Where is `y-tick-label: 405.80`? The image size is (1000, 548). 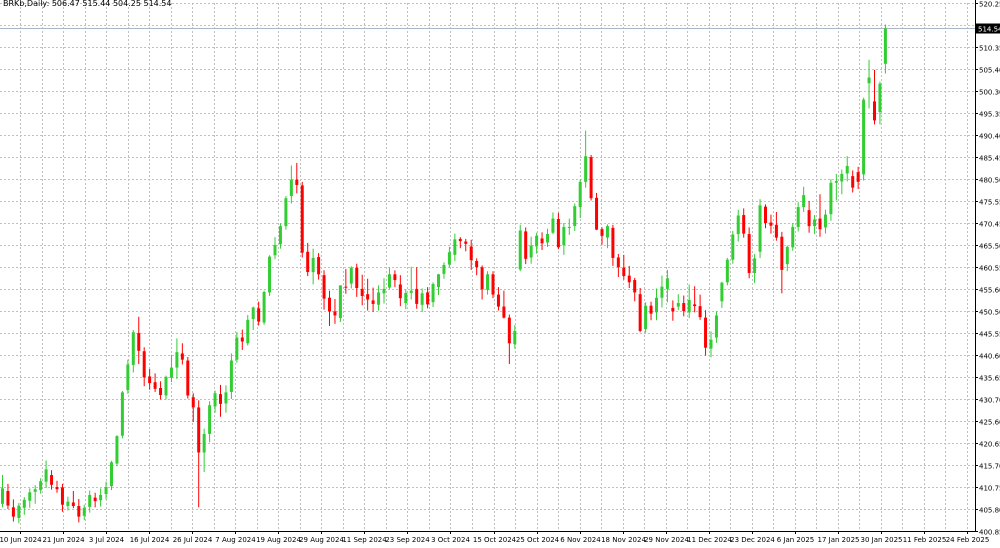 y-tick-label: 405.80 is located at coordinates (989, 511).